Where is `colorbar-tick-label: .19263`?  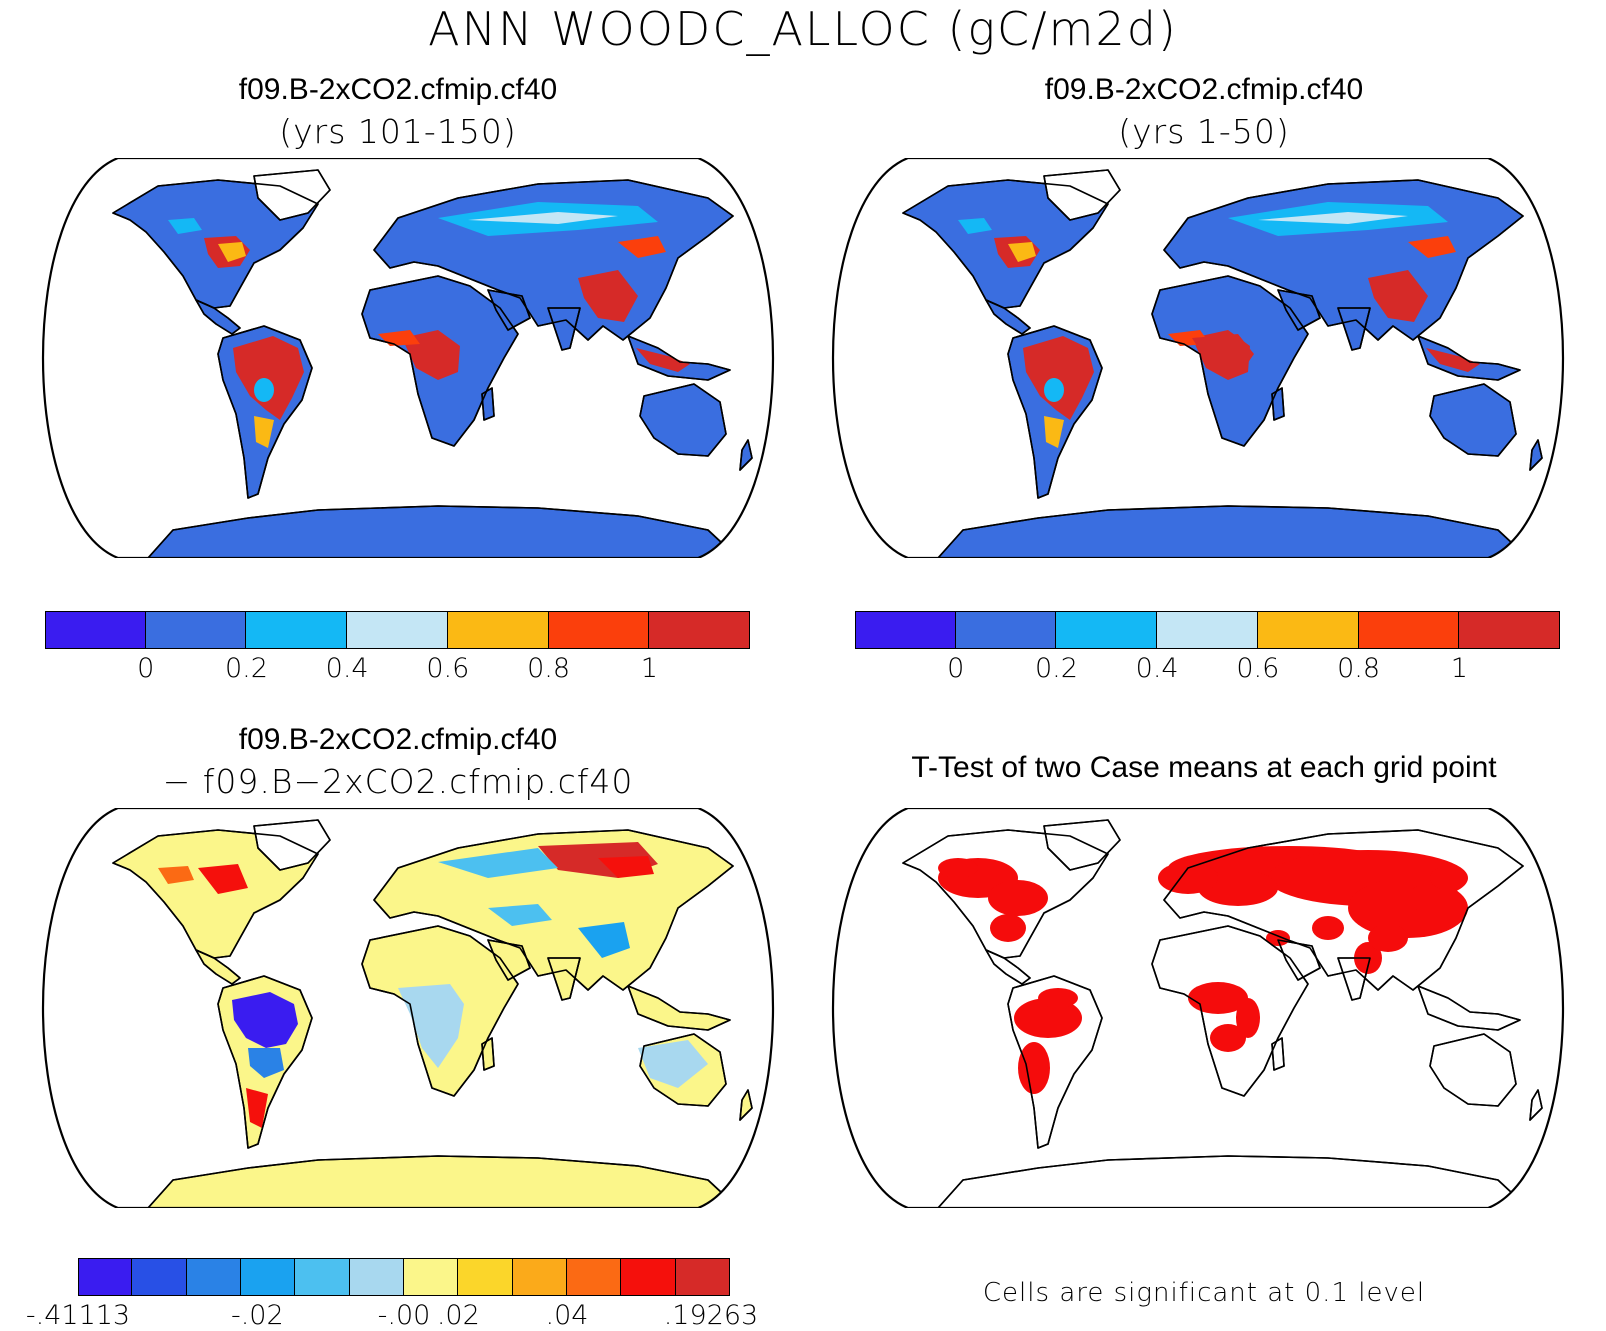 colorbar-tick-label: .19263 is located at coordinates (711, 1315).